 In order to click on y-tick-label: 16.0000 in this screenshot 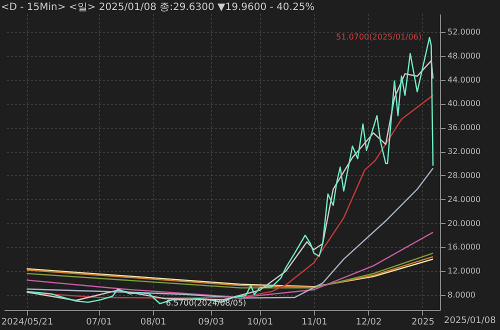, I will do `click(464, 247)`.